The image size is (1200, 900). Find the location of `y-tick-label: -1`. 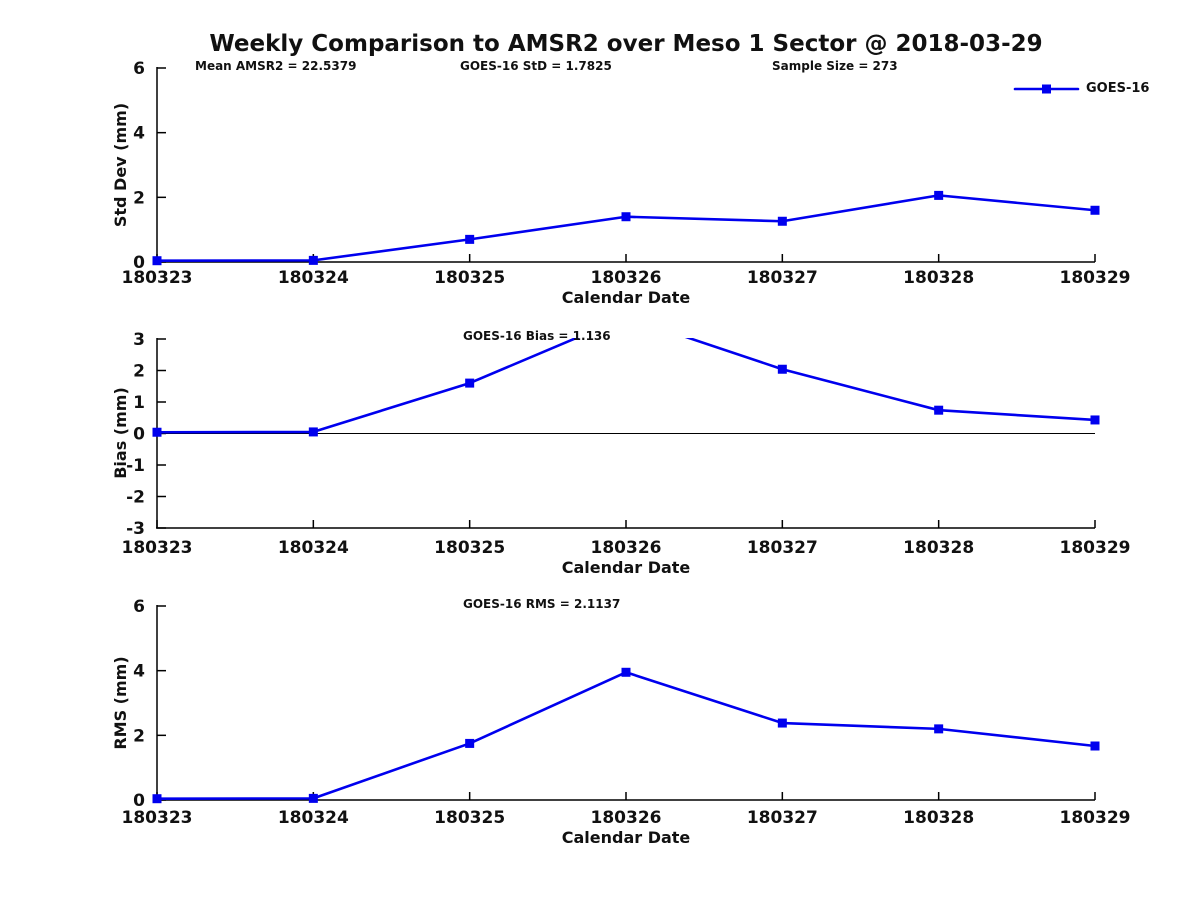

y-tick-label: -1 is located at coordinates (135, 466).